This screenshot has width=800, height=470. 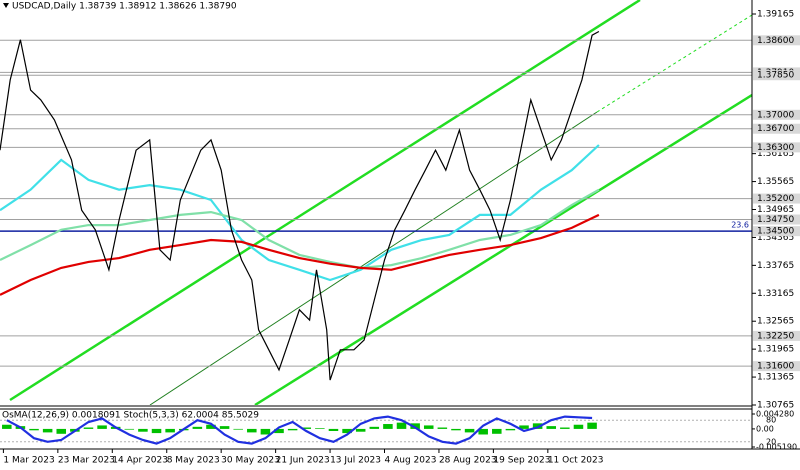 I want to click on annotation: 23.6, so click(x=740, y=225).